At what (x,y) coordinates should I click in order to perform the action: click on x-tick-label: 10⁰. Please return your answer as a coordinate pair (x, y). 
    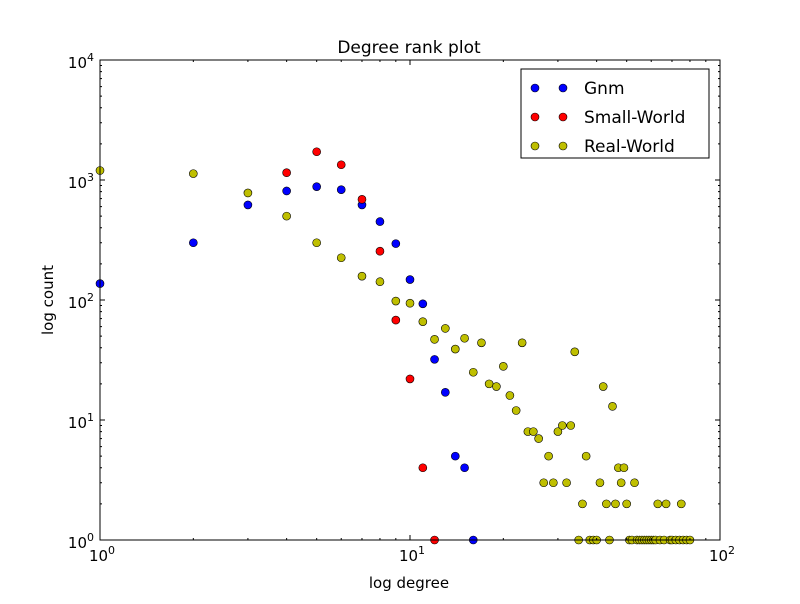
    Looking at the image, I should click on (102, 554).